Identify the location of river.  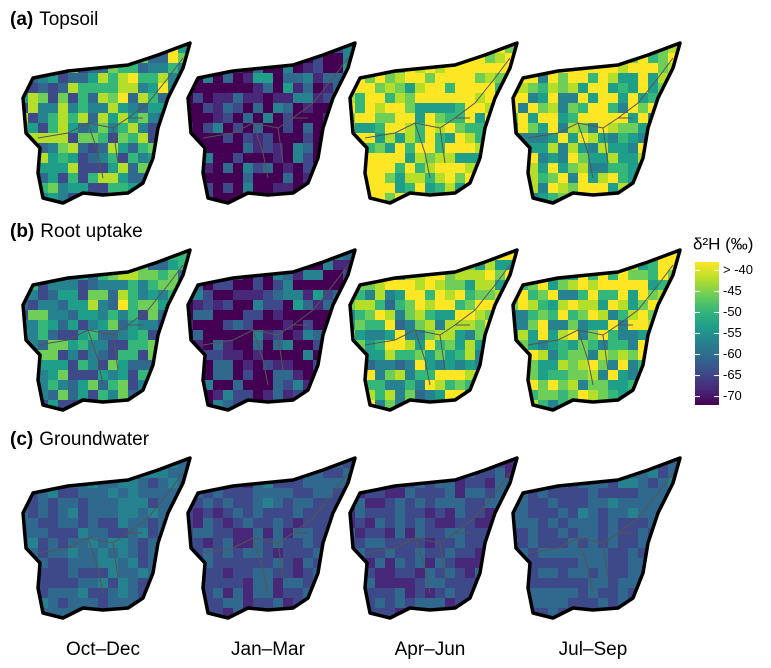
(110, 325).